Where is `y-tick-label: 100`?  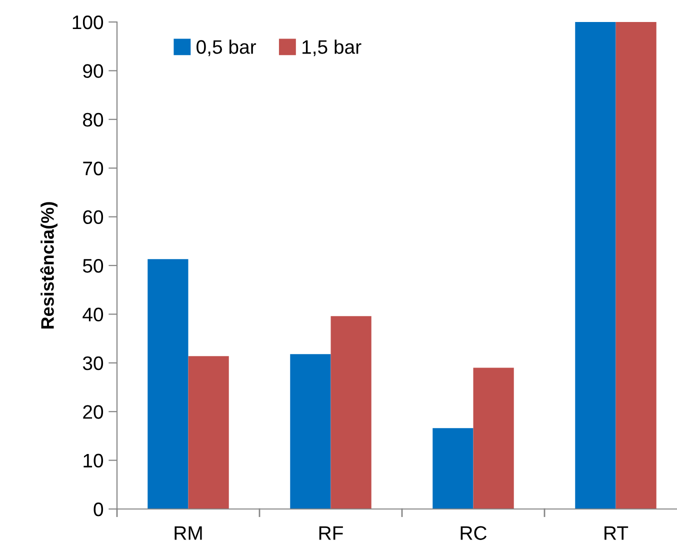 y-tick-label: 100 is located at coordinates (88, 22).